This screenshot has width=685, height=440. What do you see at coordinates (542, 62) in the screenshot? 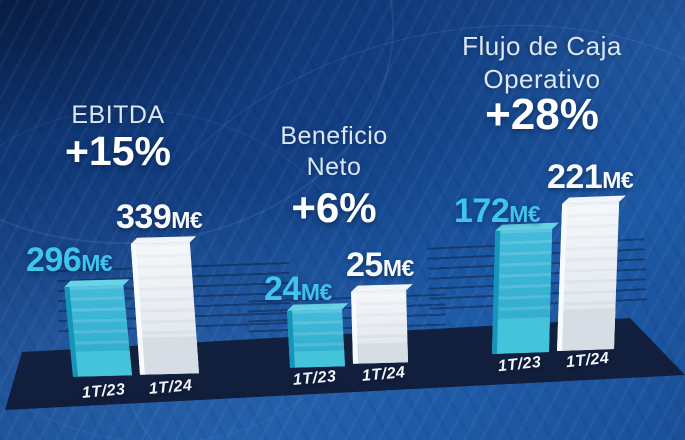
I see `group-title-flujo-caja: Flujo de Caja Operativo` at bounding box center [542, 62].